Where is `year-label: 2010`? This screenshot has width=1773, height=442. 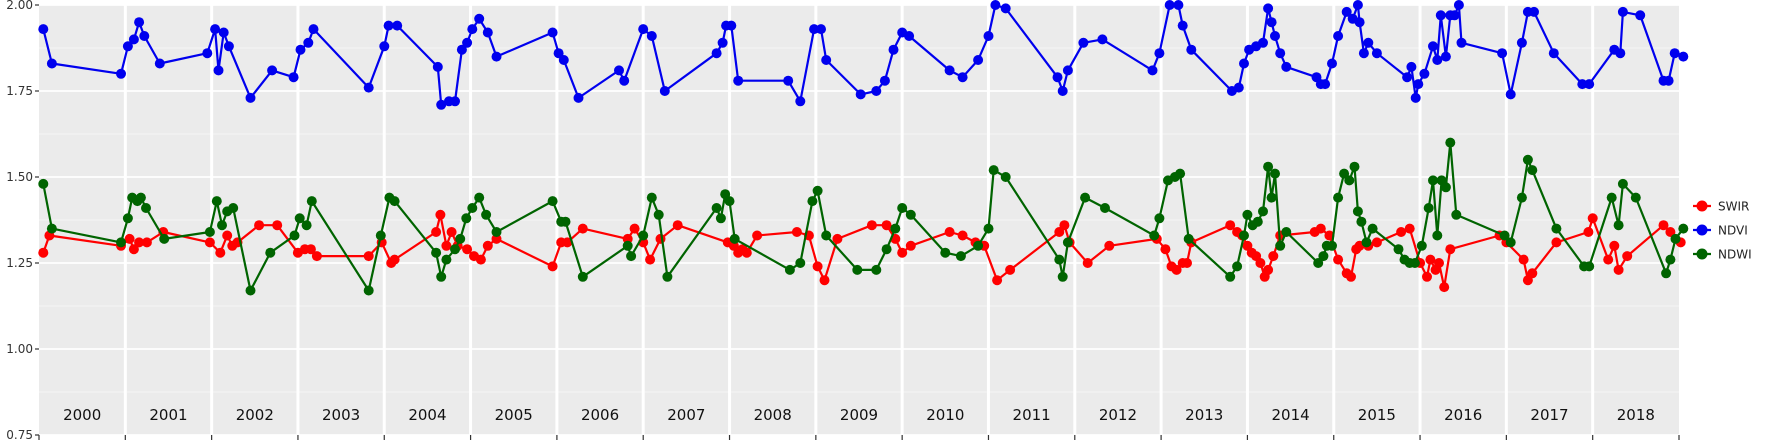
year-label: 2010 is located at coordinates (945, 415).